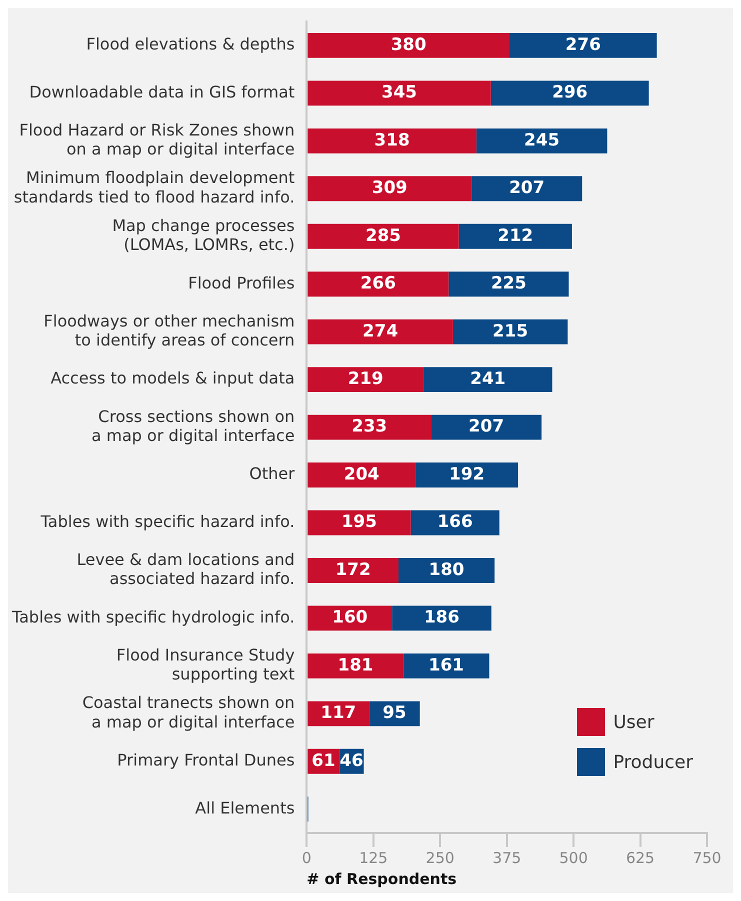 The image size is (741, 901). Describe the element at coordinates (203, 235) in the screenshot. I see `y-tick-label: Map change processes (LOMAs, LOMRs, etc.)` at that location.